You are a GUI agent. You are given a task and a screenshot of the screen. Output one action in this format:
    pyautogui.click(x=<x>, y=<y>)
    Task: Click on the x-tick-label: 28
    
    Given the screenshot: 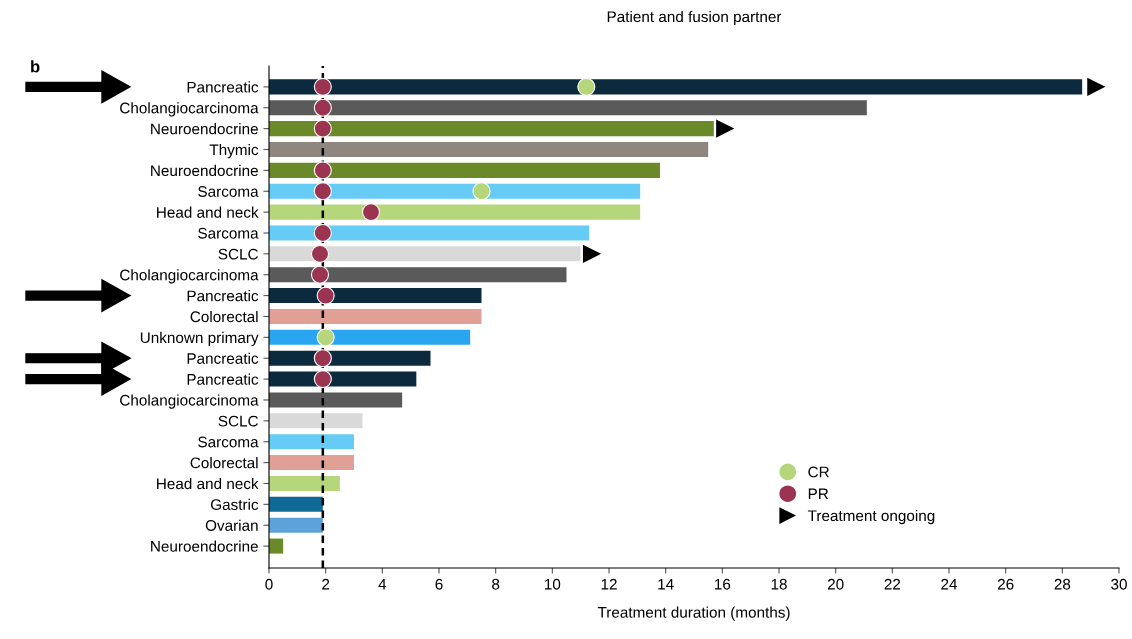 What is the action you would take?
    pyautogui.click(x=1062, y=584)
    